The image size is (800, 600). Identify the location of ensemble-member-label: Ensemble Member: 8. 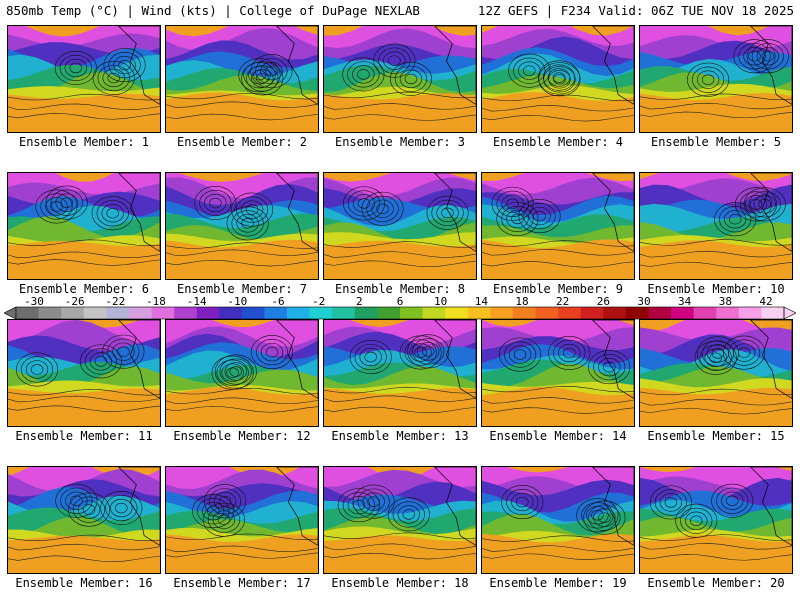
(400, 289).